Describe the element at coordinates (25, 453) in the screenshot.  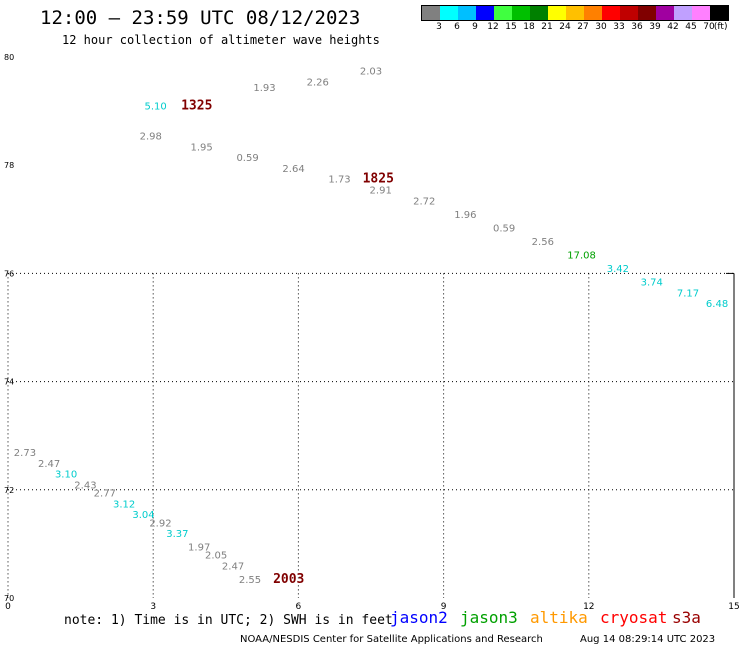
I see `swh-label: 2.73` at that location.